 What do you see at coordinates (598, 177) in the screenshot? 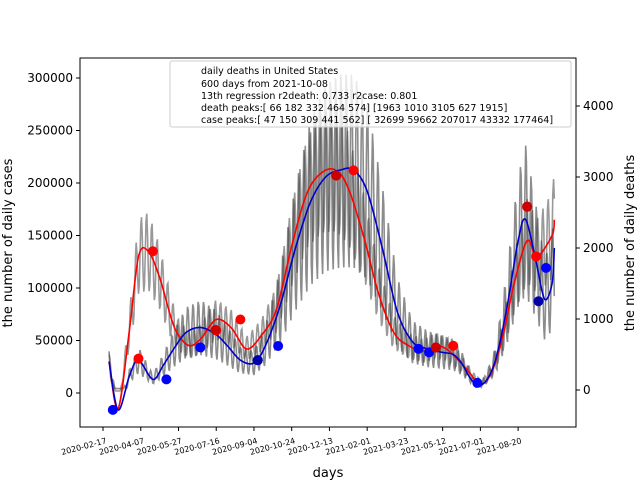
I see `right-y-tick-label: 3000` at bounding box center [598, 177].